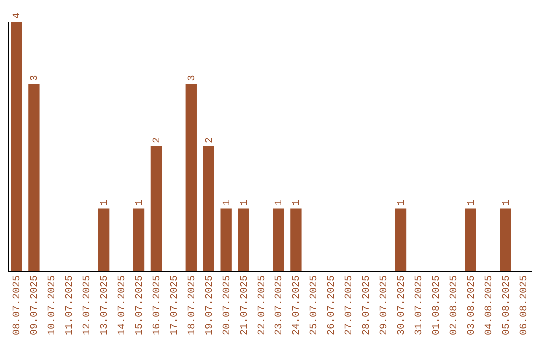 The width and height of the screenshot is (540, 340). I want to click on x-tick-label: 27.07.2025, so click(350, 306).